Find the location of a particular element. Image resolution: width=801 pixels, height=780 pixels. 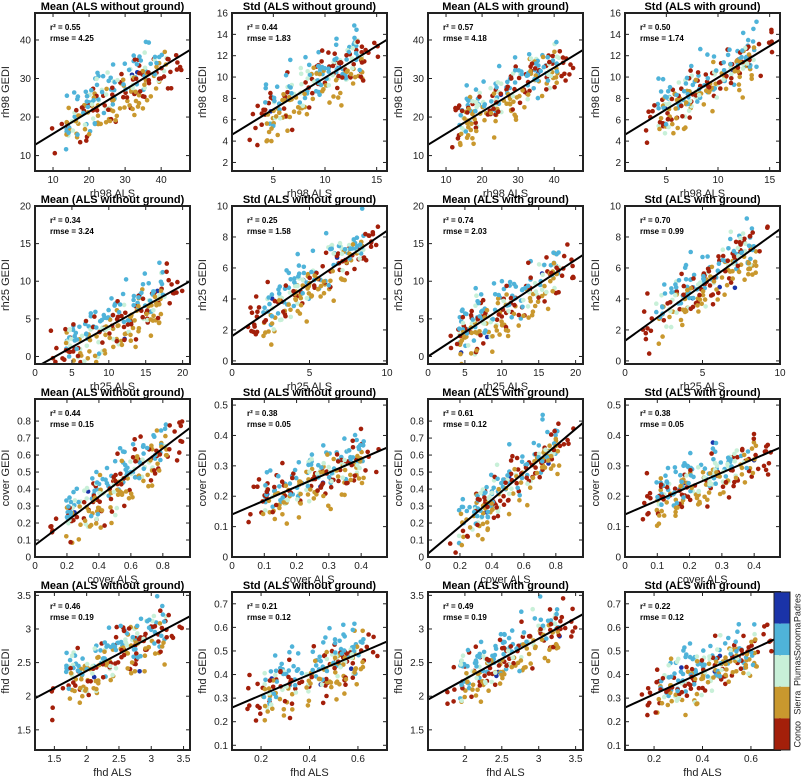

r-squared-label: r² = 0.57 is located at coordinates (458, 27).